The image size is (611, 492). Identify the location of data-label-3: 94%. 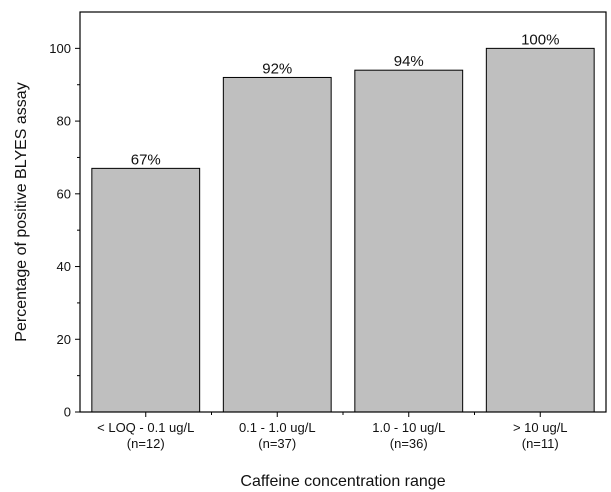
(409, 61).